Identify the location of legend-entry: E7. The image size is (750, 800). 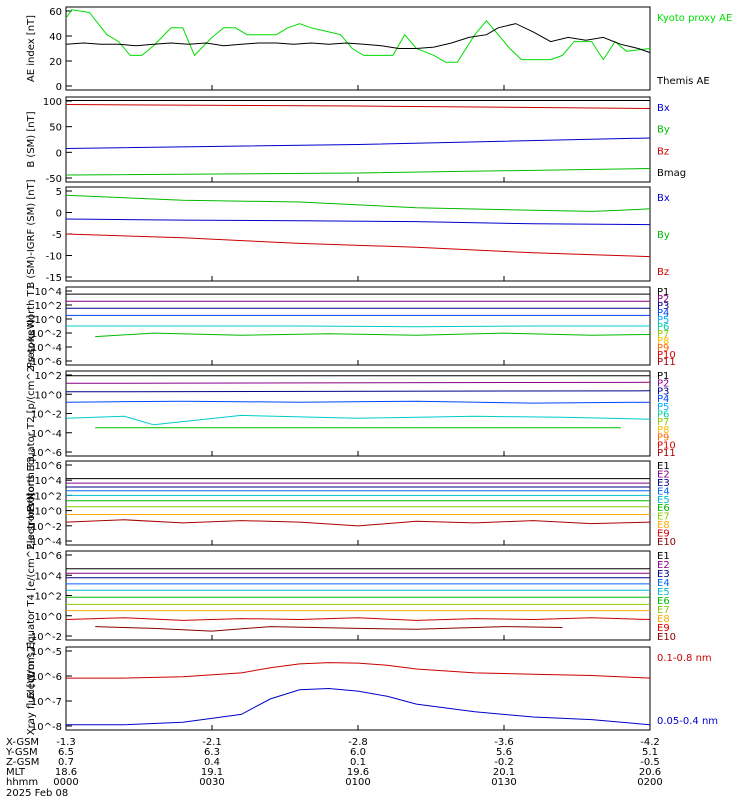
(663, 517).